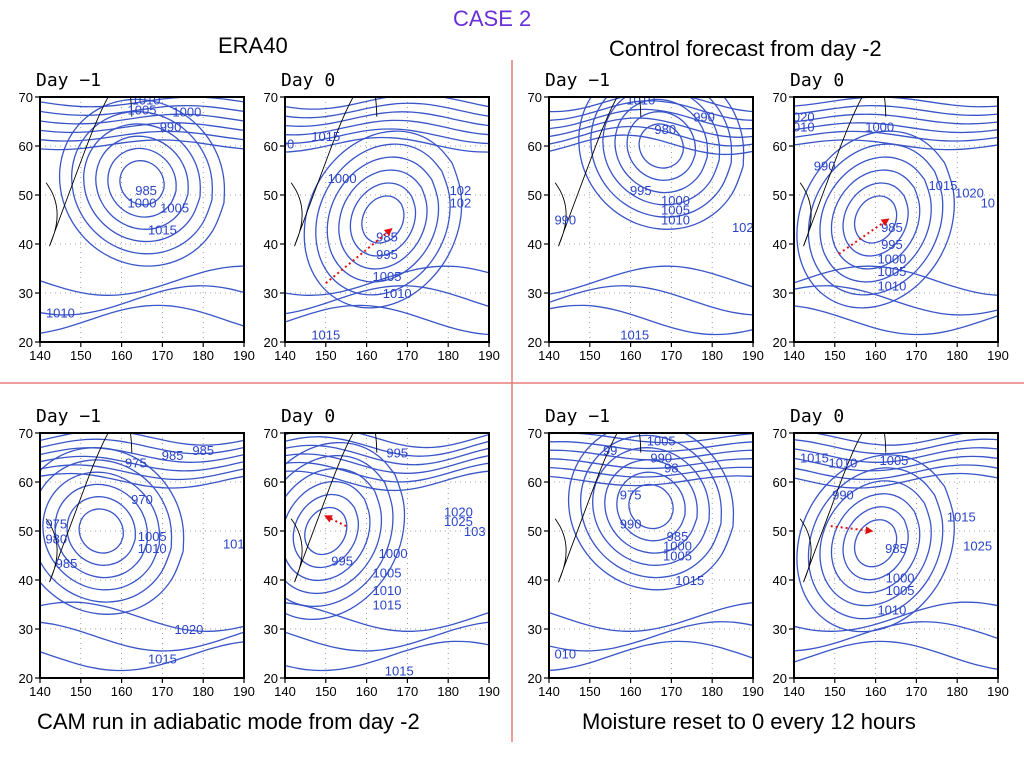 This screenshot has height=768, width=1024. Describe the element at coordinates (56, 538) in the screenshot. I see `contour-label: 980` at that location.